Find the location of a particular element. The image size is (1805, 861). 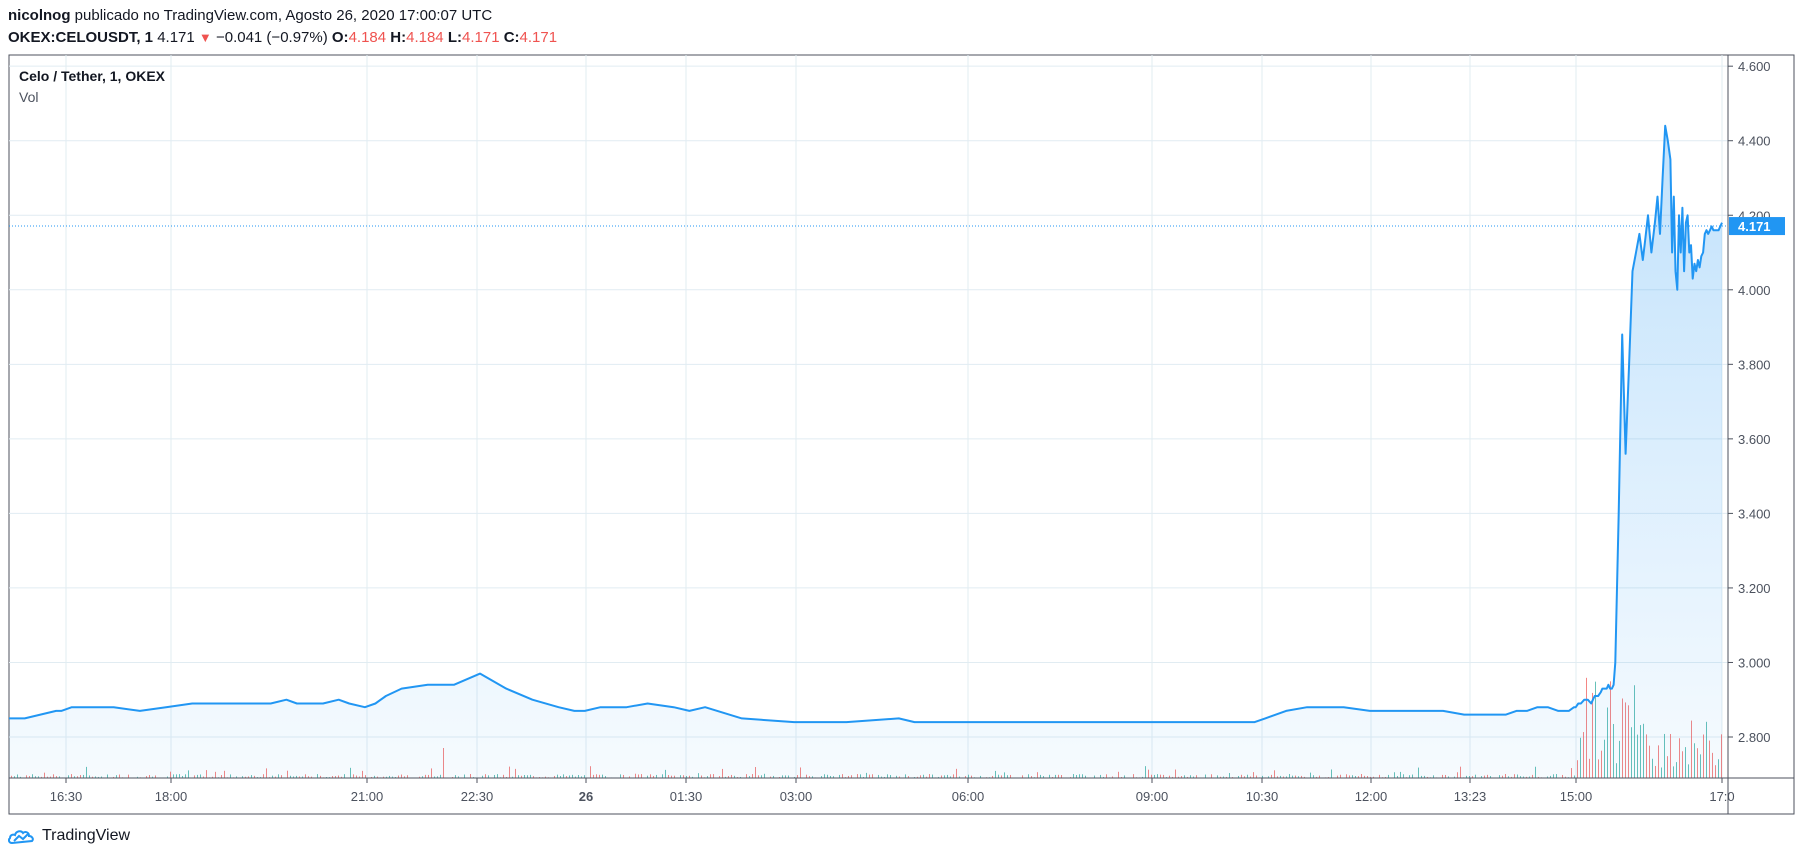

y-tick-label: 3.200 is located at coordinates (1754, 588).